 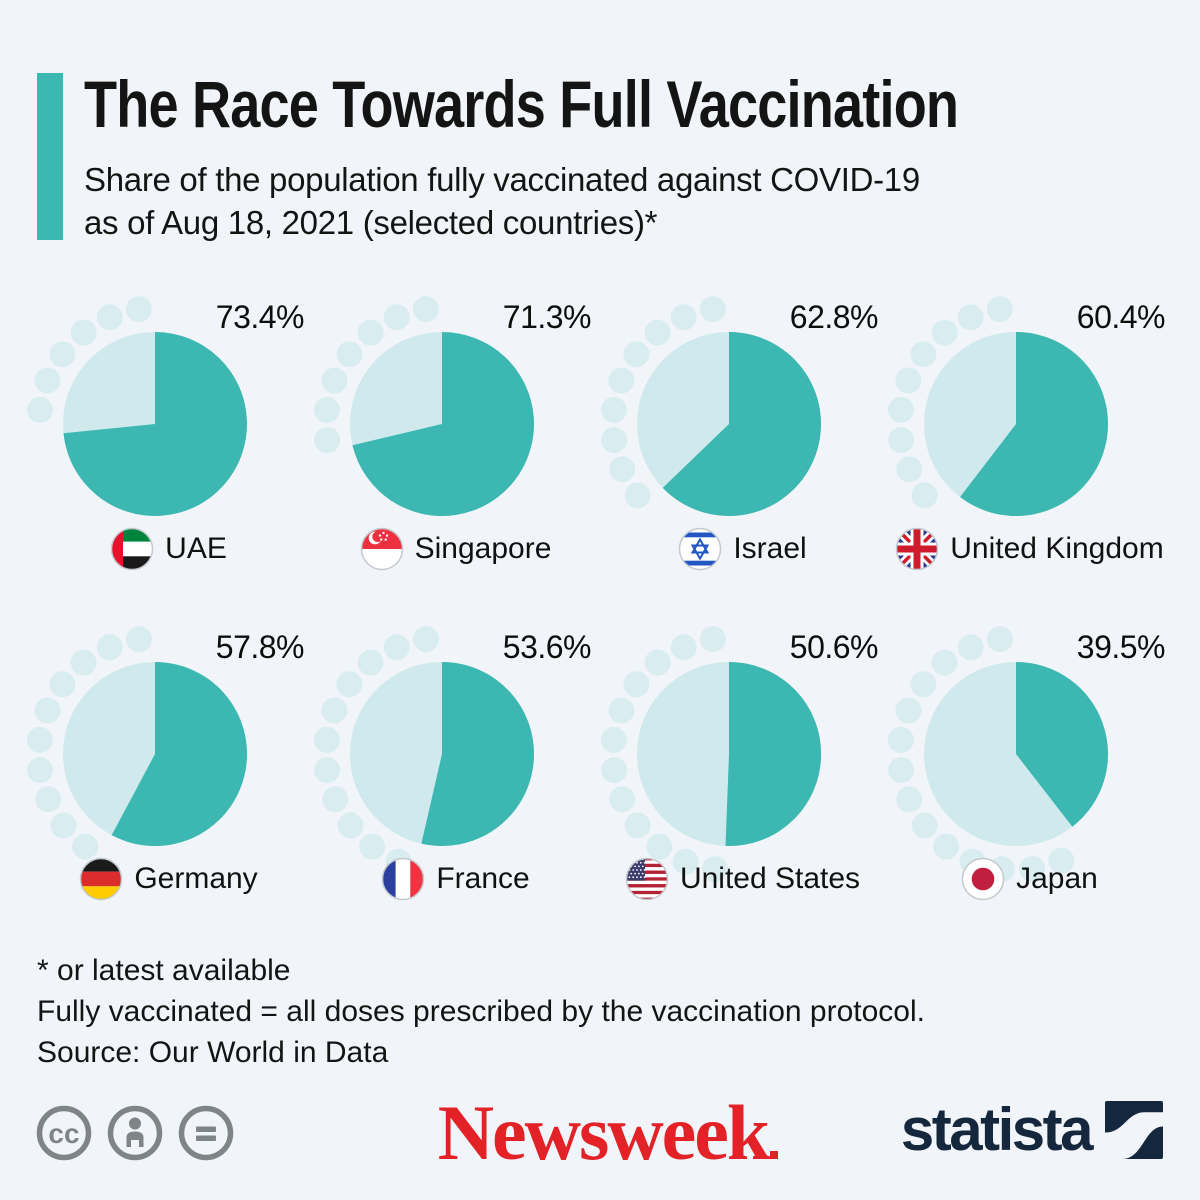 I want to click on percent-label: 39.5%, so click(x=1121, y=647).